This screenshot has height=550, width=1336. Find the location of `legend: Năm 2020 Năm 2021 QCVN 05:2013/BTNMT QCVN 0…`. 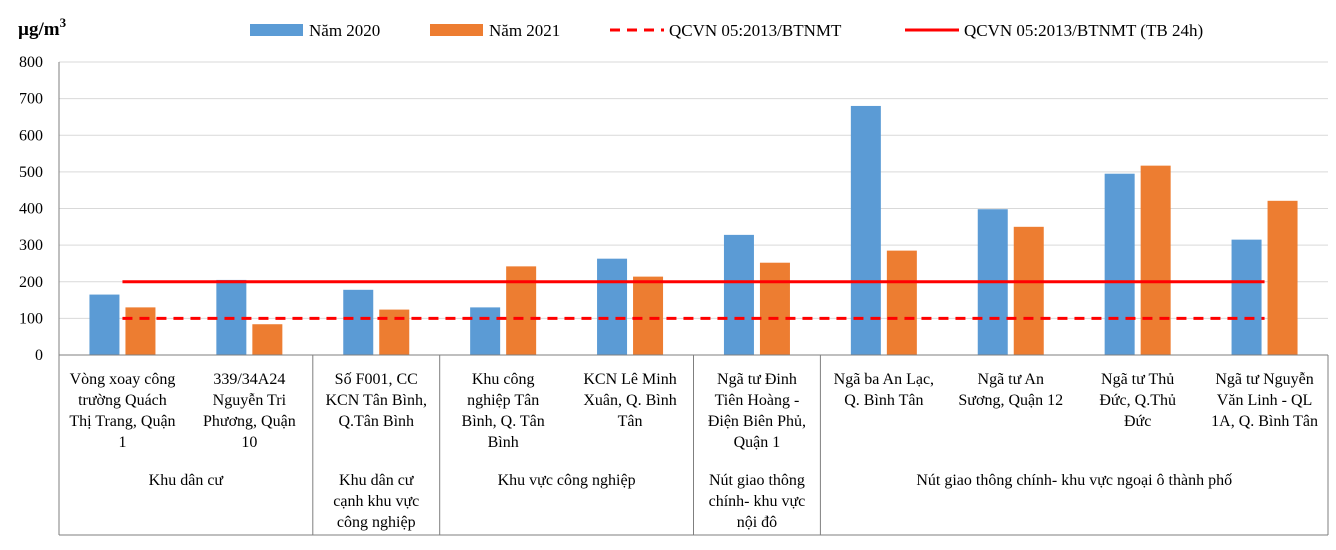

legend: Năm 2020 Năm 2021 QCVN 05:2013/BTNMT QCVN 0… is located at coordinates (726, 30).